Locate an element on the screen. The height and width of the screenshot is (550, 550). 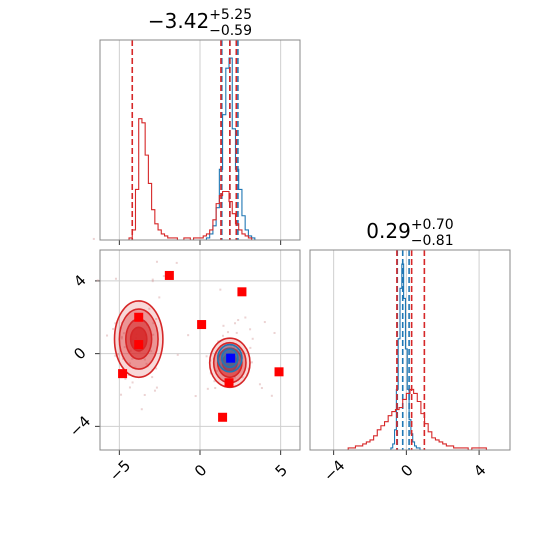
x-tick-label-2: 4 is located at coordinates (479, 470).